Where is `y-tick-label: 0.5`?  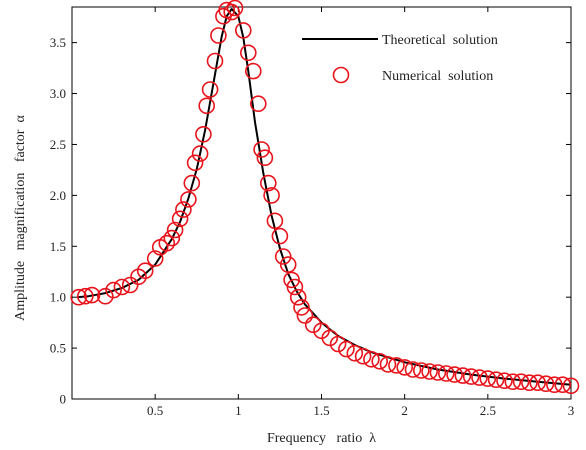
y-tick-label: 0.5 is located at coordinates (58, 348).